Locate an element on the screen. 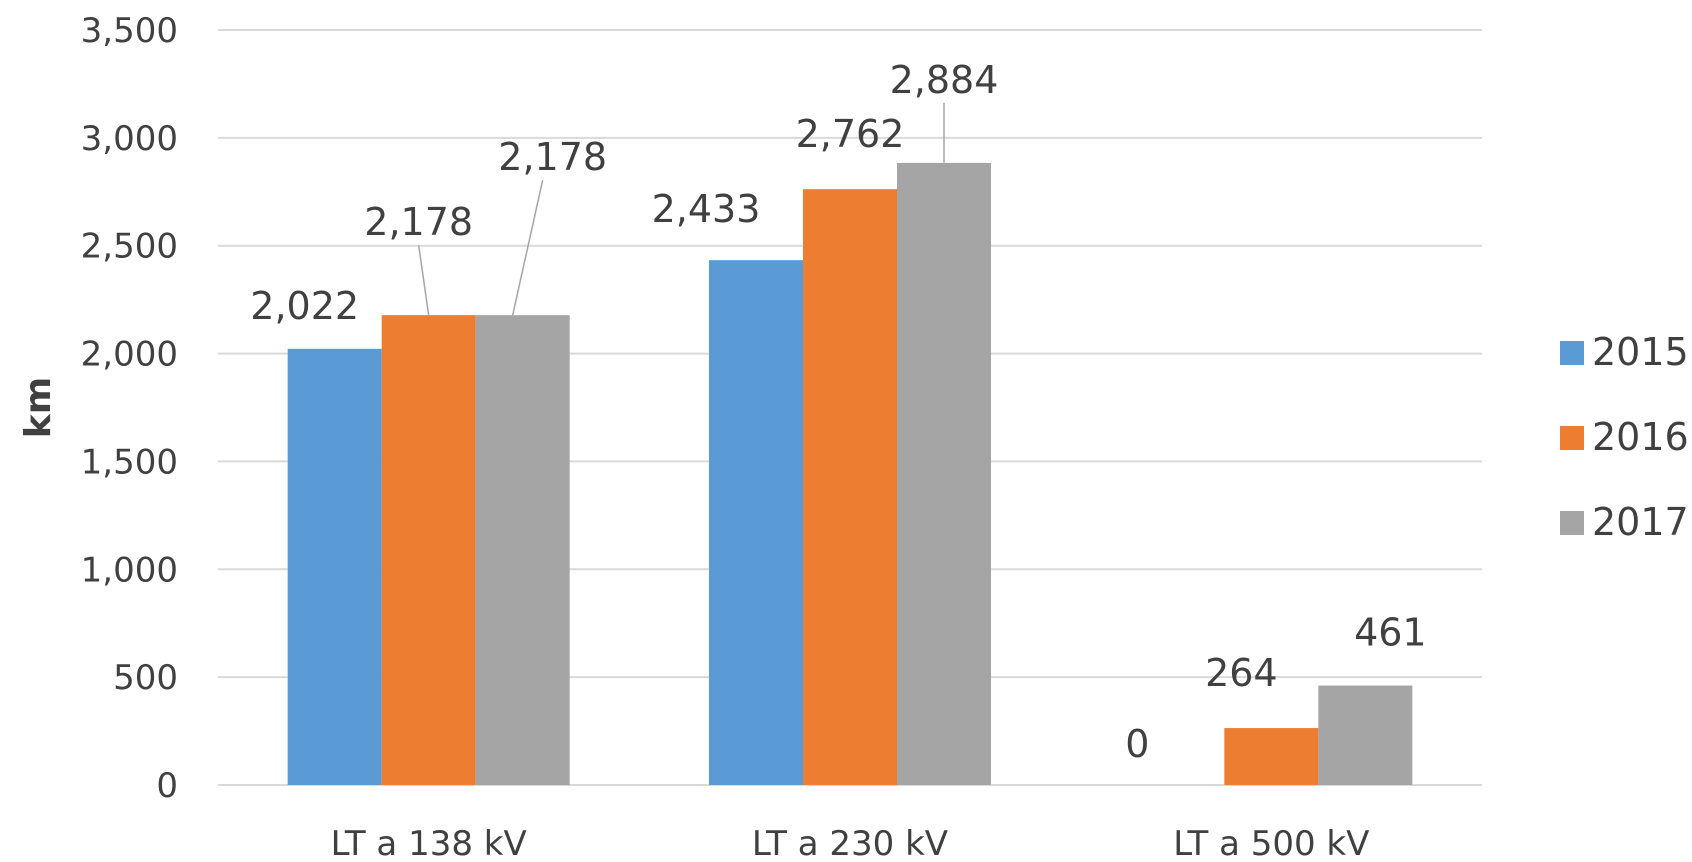  label-leader-lines is located at coordinates (681, 209).